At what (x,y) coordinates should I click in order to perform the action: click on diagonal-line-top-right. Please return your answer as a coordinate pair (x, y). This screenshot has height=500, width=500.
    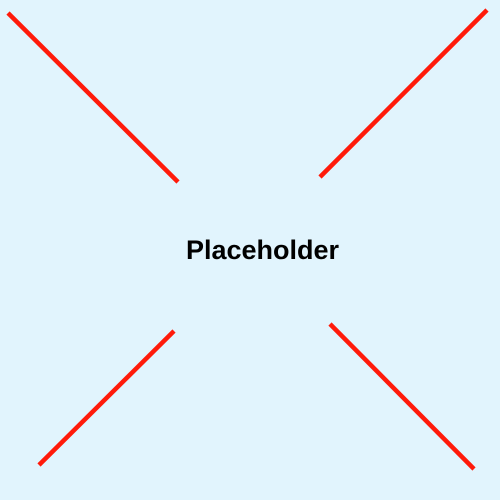
    Looking at the image, I should click on (403, 93).